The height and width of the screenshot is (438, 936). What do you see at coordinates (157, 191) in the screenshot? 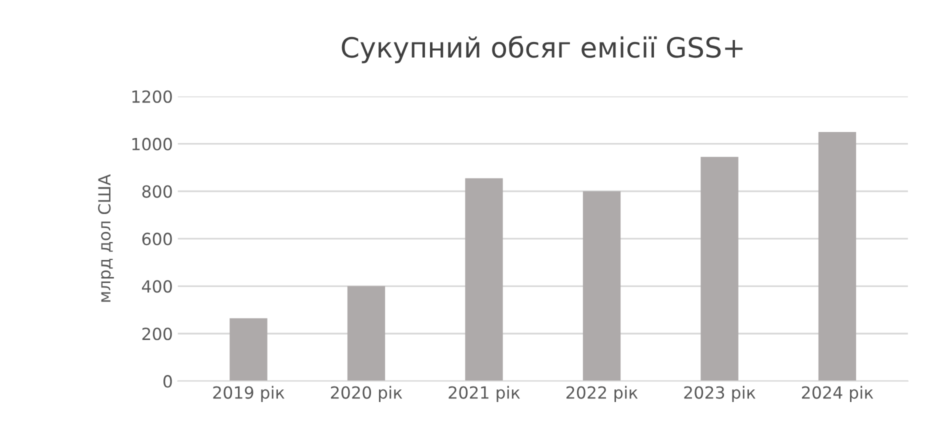
I see `y-tick-label: 800` at bounding box center [157, 191].